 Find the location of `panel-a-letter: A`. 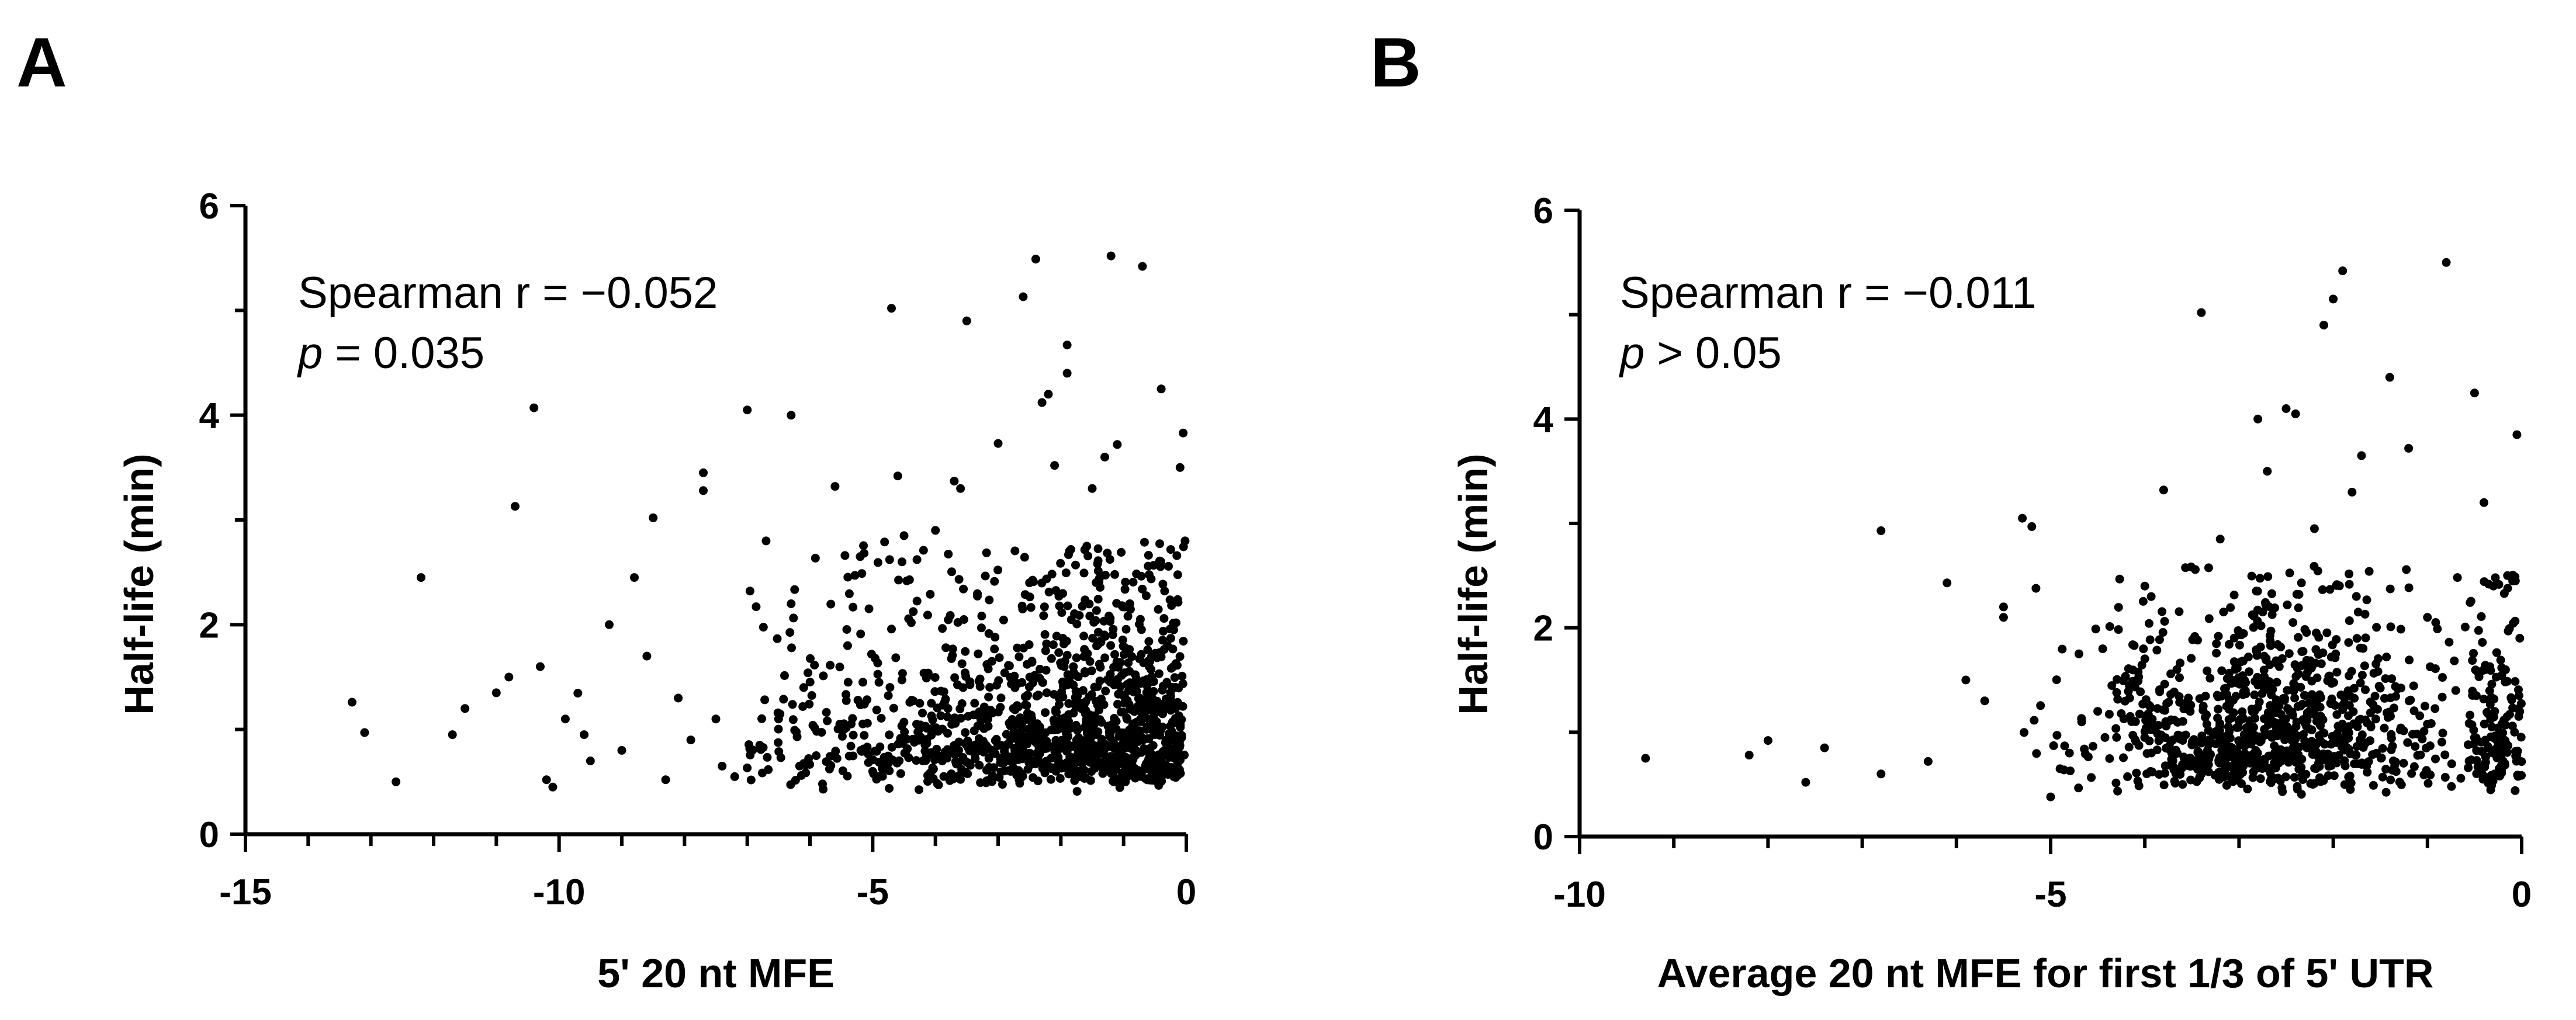

panel-a-letter: A is located at coordinates (41, 62).